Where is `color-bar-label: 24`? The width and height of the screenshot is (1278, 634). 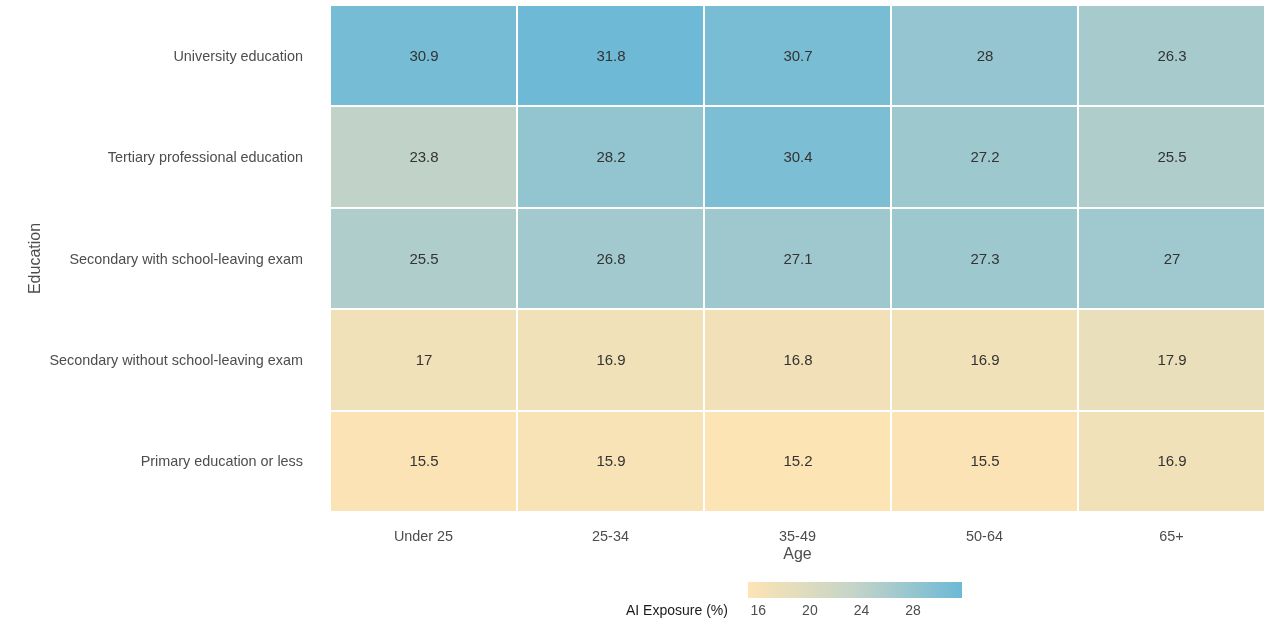 color-bar-label: 24 is located at coordinates (861, 610).